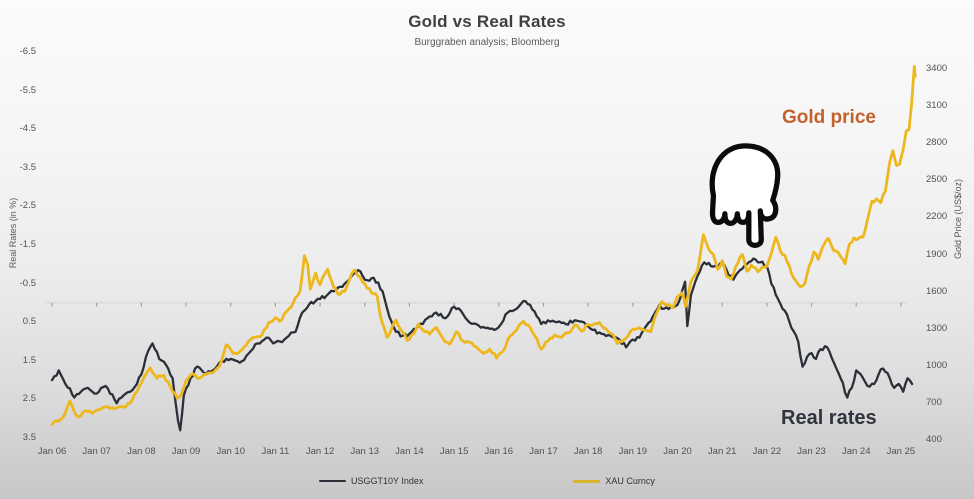 The height and width of the screenshot is (499, 974). I want to click on x-axis-tick-label: Jan 23, so click(811, 451).